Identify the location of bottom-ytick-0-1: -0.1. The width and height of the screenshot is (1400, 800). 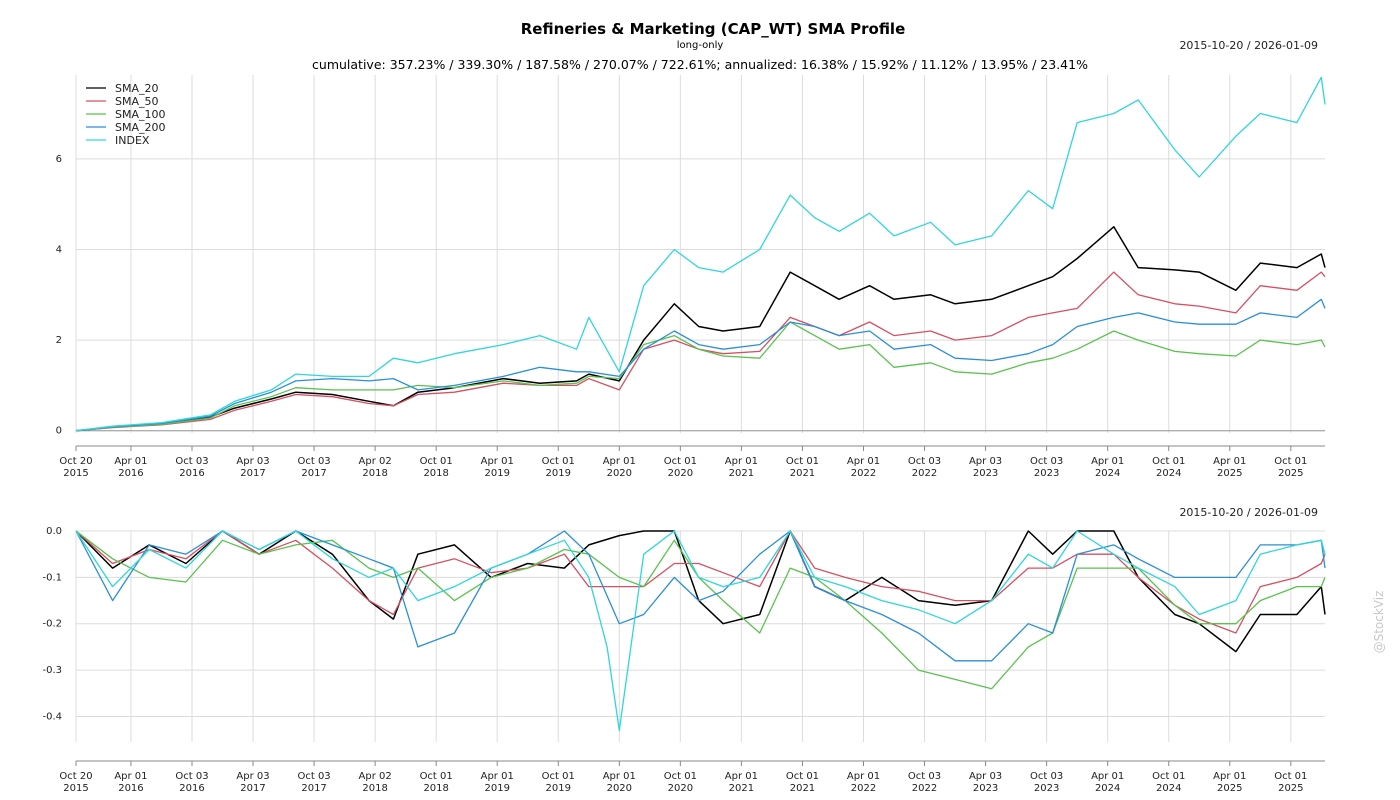
(52, 577).